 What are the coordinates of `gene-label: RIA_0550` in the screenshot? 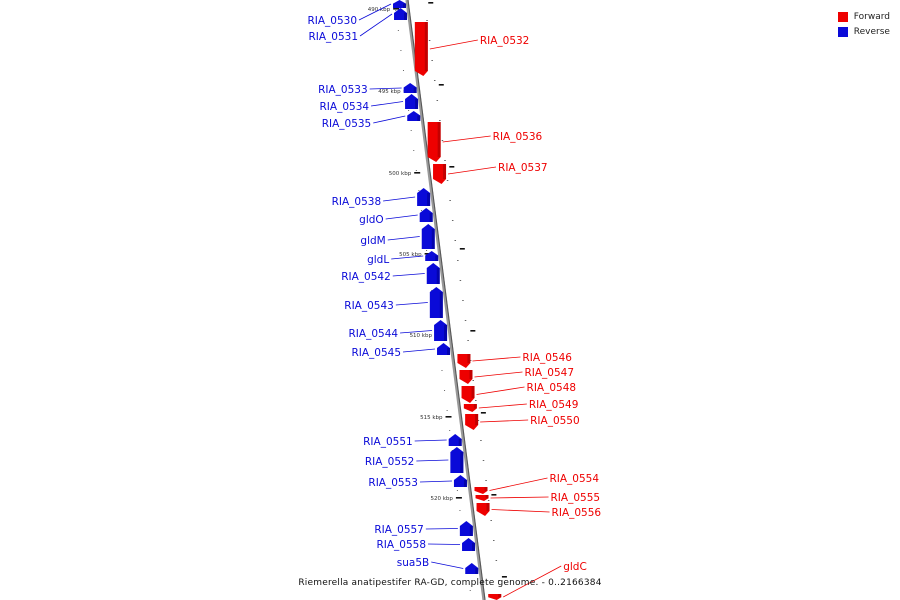 It's located at (555, 421).